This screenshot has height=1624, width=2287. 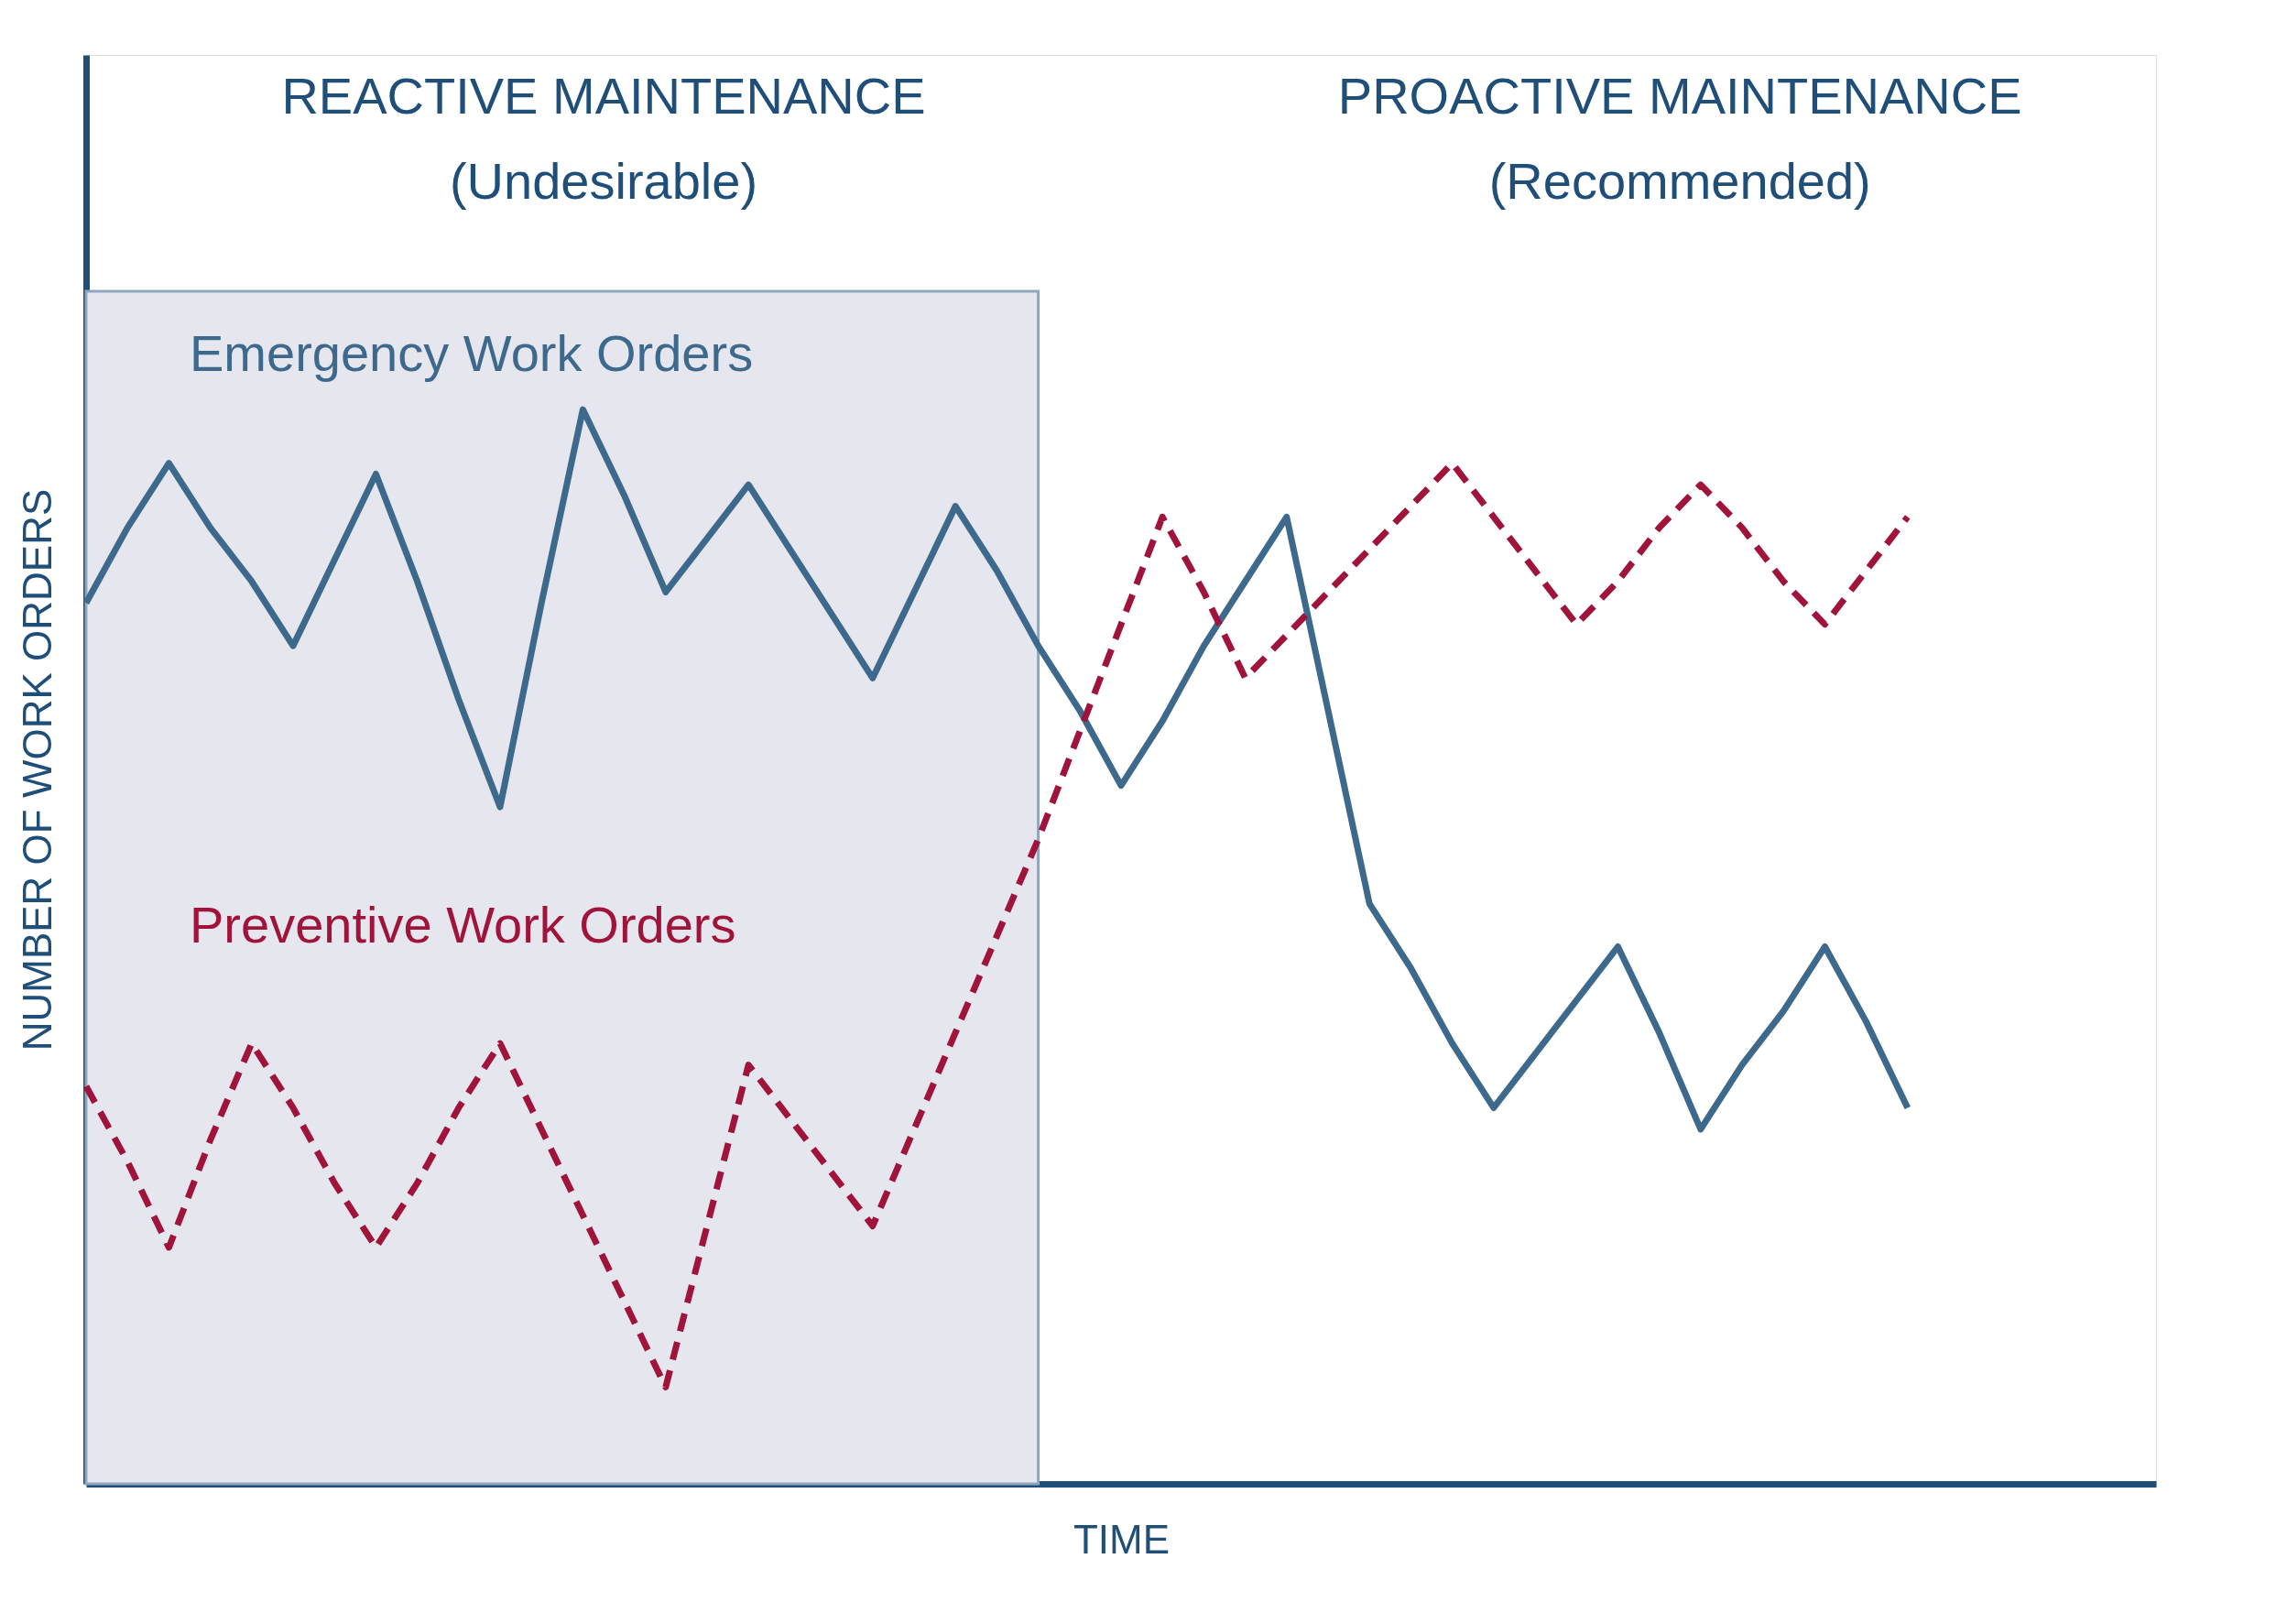 I want to click on text: PROACTIVE MAINTENANCE, so click(x=1679, y=95).